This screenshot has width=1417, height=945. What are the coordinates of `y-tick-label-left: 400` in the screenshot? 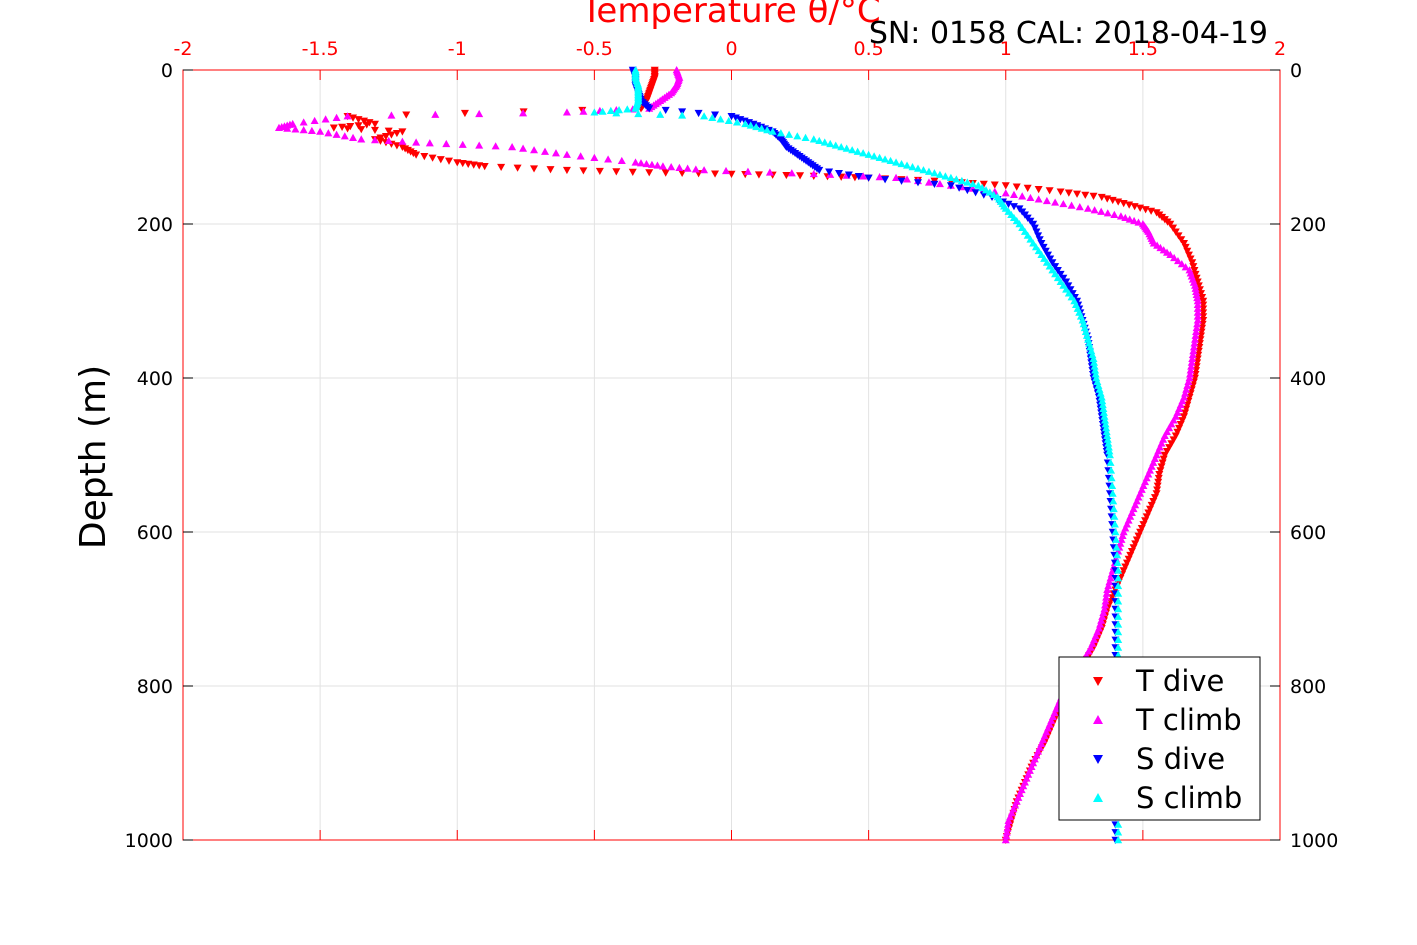 It's located at (155, 379).